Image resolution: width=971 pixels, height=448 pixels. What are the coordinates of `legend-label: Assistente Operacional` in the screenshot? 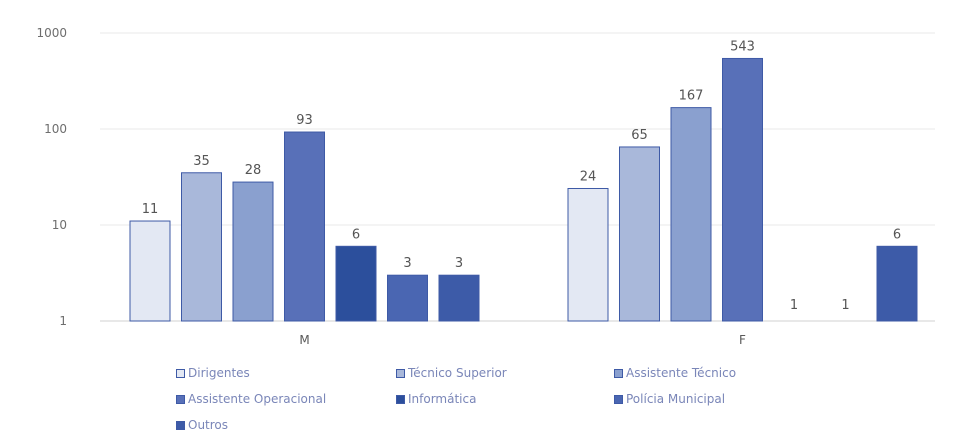 It's located at (257, 399).